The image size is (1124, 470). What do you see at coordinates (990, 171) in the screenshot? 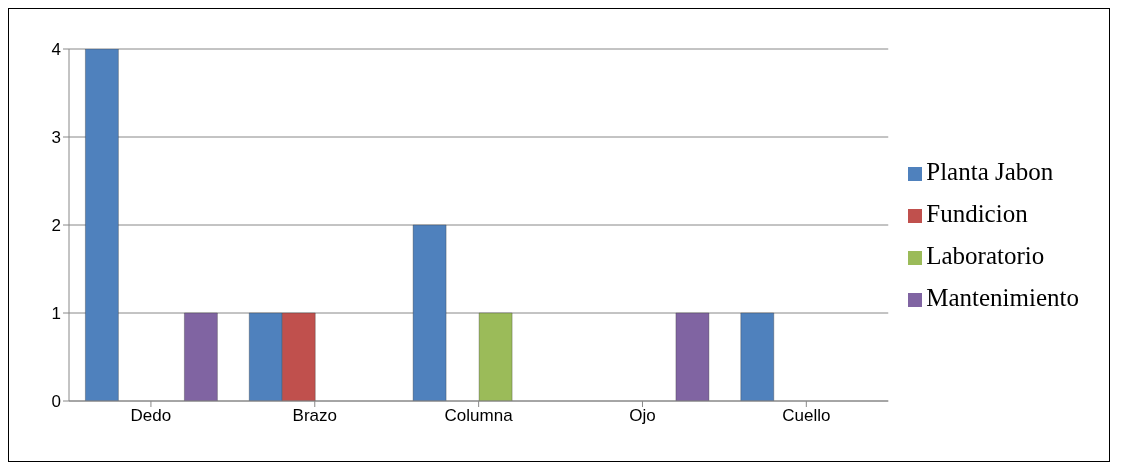
I see `legend-label: Planta Jabon` at bounding box center [990, 171].